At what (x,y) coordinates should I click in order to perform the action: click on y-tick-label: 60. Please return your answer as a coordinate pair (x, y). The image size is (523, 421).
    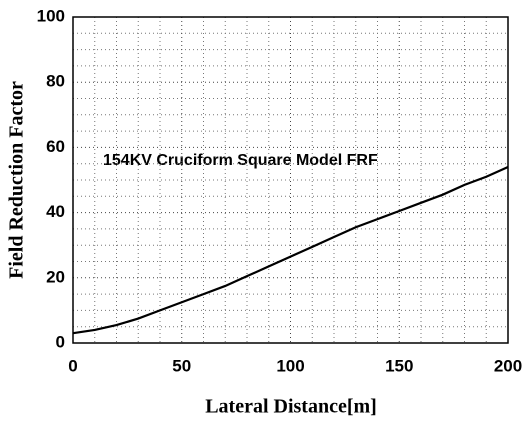
    Looking at the image, I should click on (55, 146).